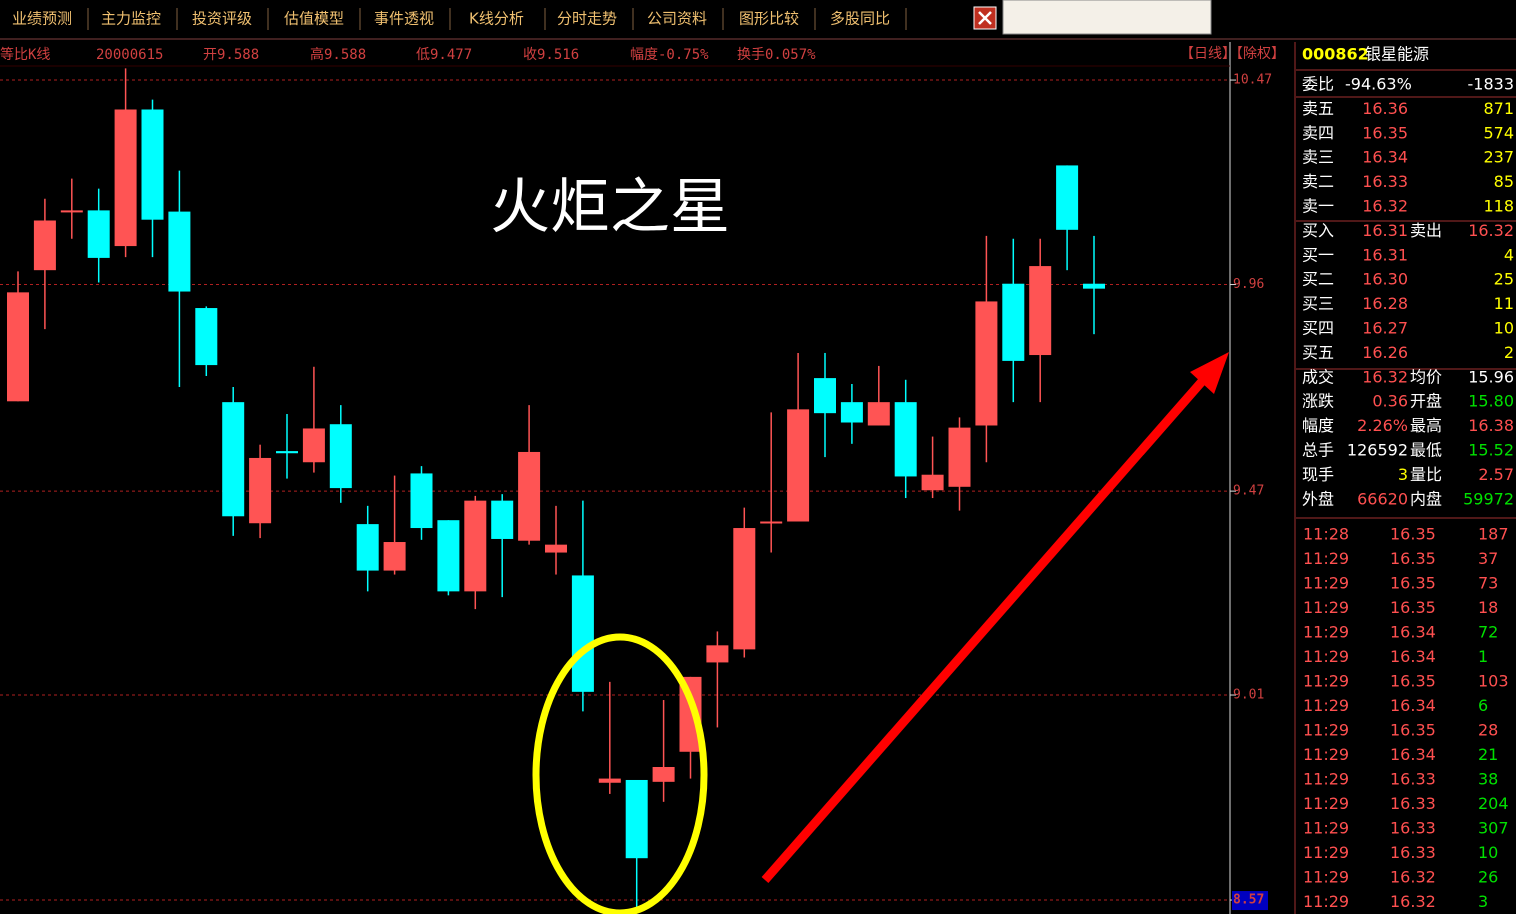 Image resolution: width=1516 pixels, height=914 pixels. What do you see at coordinates (1385, 279) in the screenshot?
I see `quote-price: 16.30` at bounding box center [1385, 279].